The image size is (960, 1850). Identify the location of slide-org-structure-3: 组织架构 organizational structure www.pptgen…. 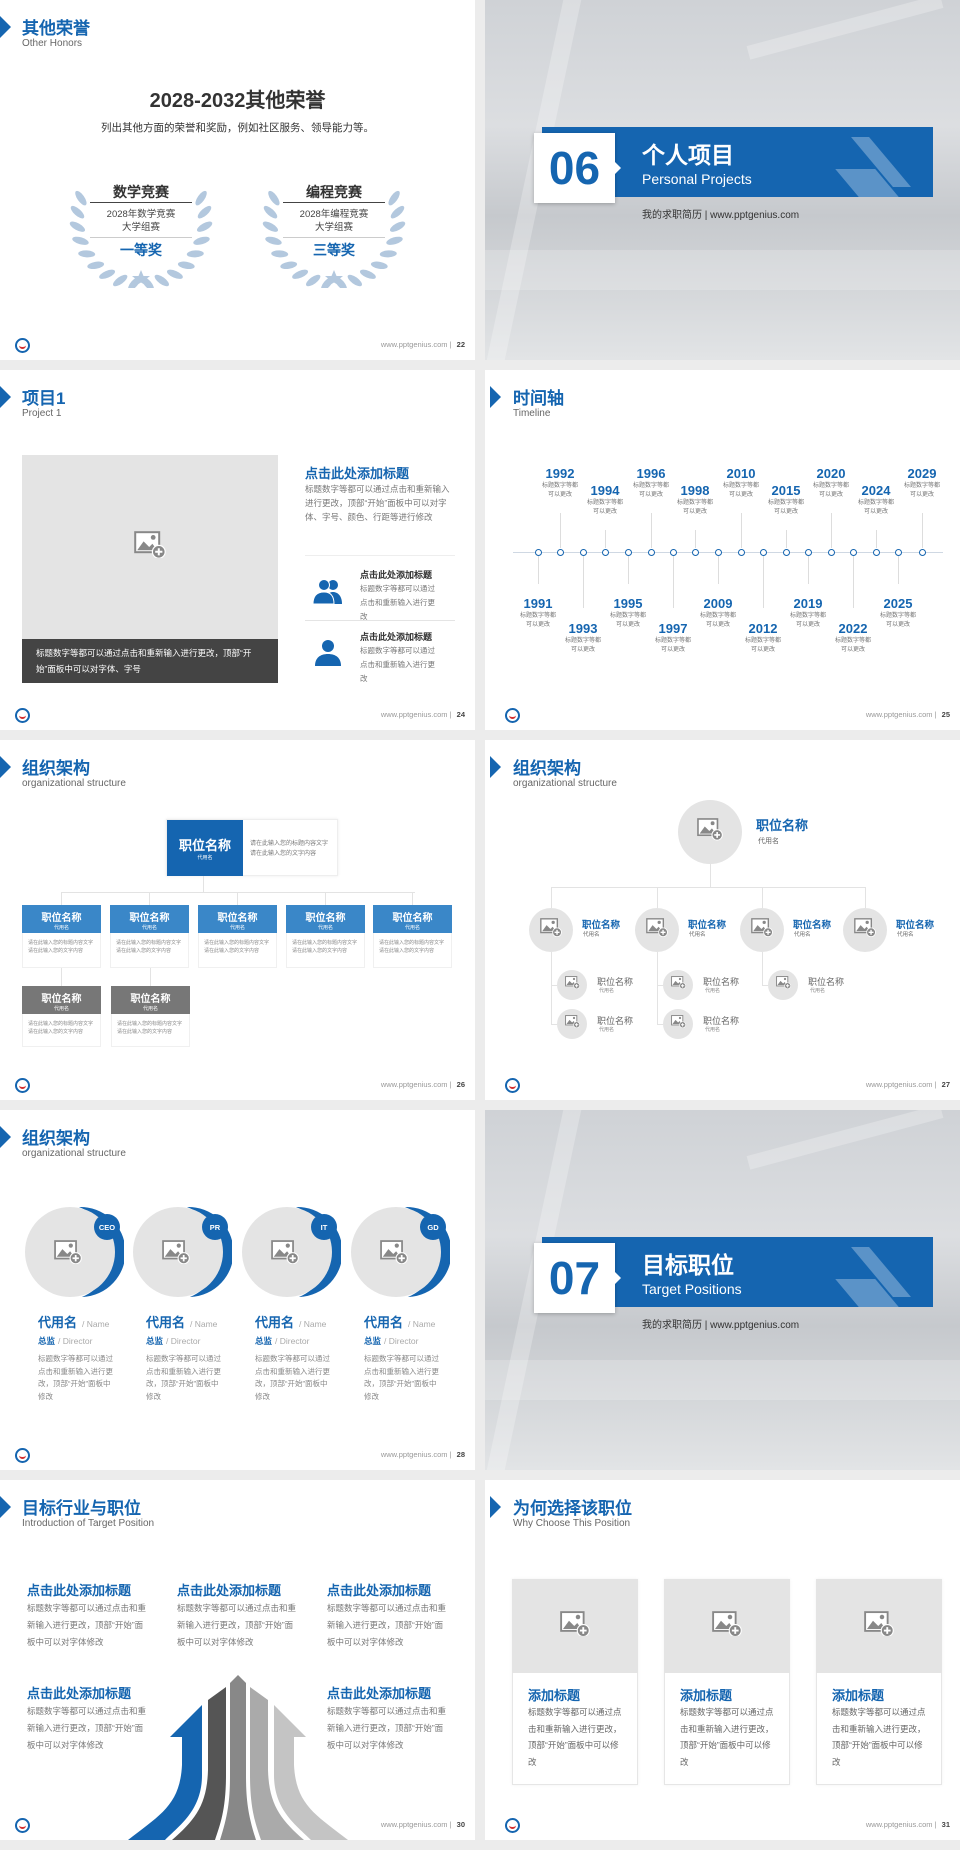
(237, 1290).